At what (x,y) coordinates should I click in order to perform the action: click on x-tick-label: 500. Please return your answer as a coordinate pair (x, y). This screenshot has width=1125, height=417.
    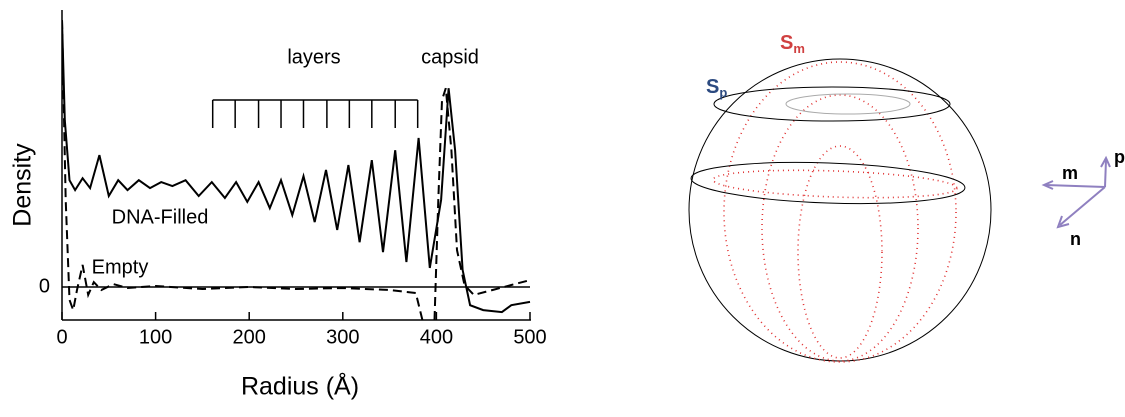
    Looking at the image, I should click on (529, 337).